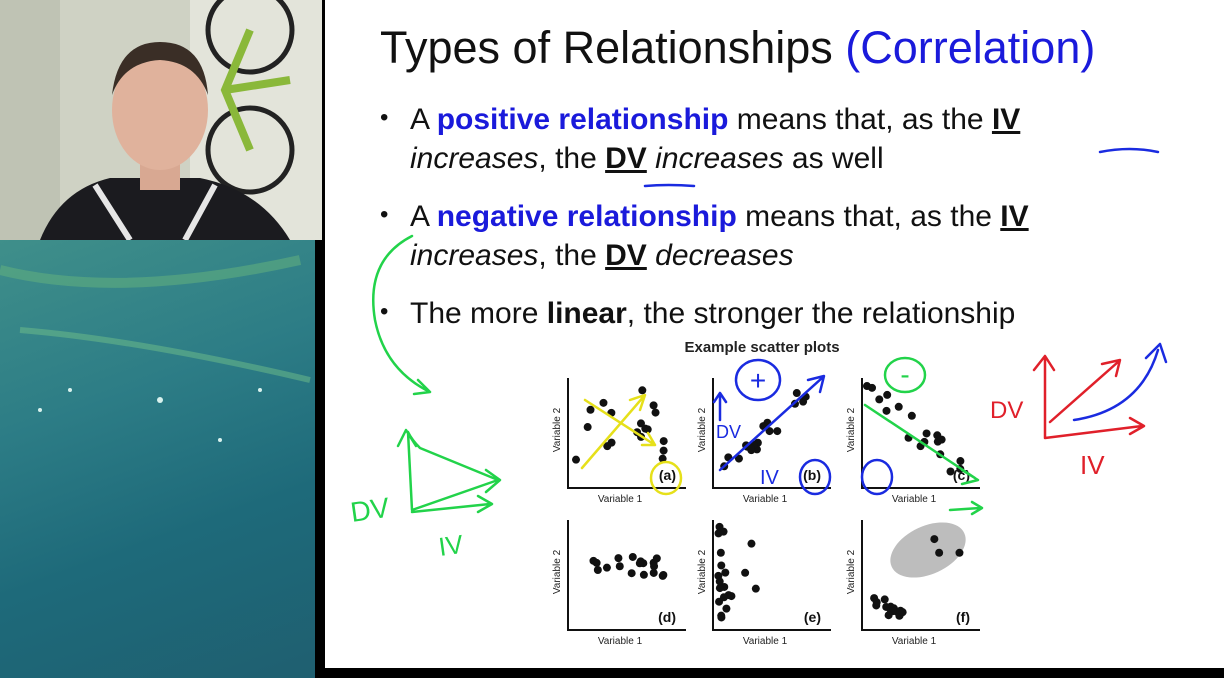  Describe the element at coordinates (970, 47) in the screenshot. I see `title-accent: (Correlation)` at that location.